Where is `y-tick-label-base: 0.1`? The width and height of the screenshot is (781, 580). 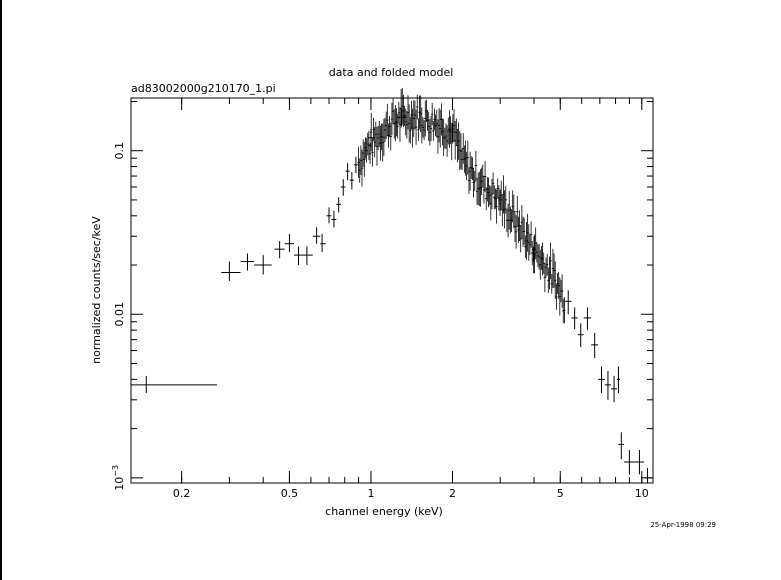
y-tick-label-base: 0.1 is located at coordinates (119, 151).